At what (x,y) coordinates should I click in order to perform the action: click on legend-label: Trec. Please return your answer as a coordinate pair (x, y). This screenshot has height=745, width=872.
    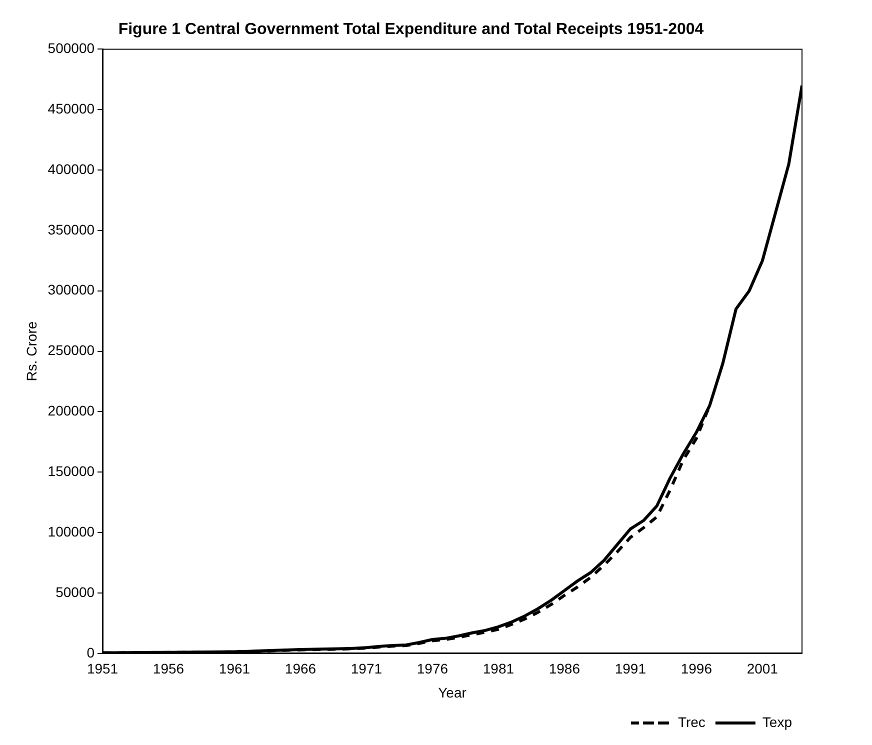
    Looking at the image, I should click on (692, 722).